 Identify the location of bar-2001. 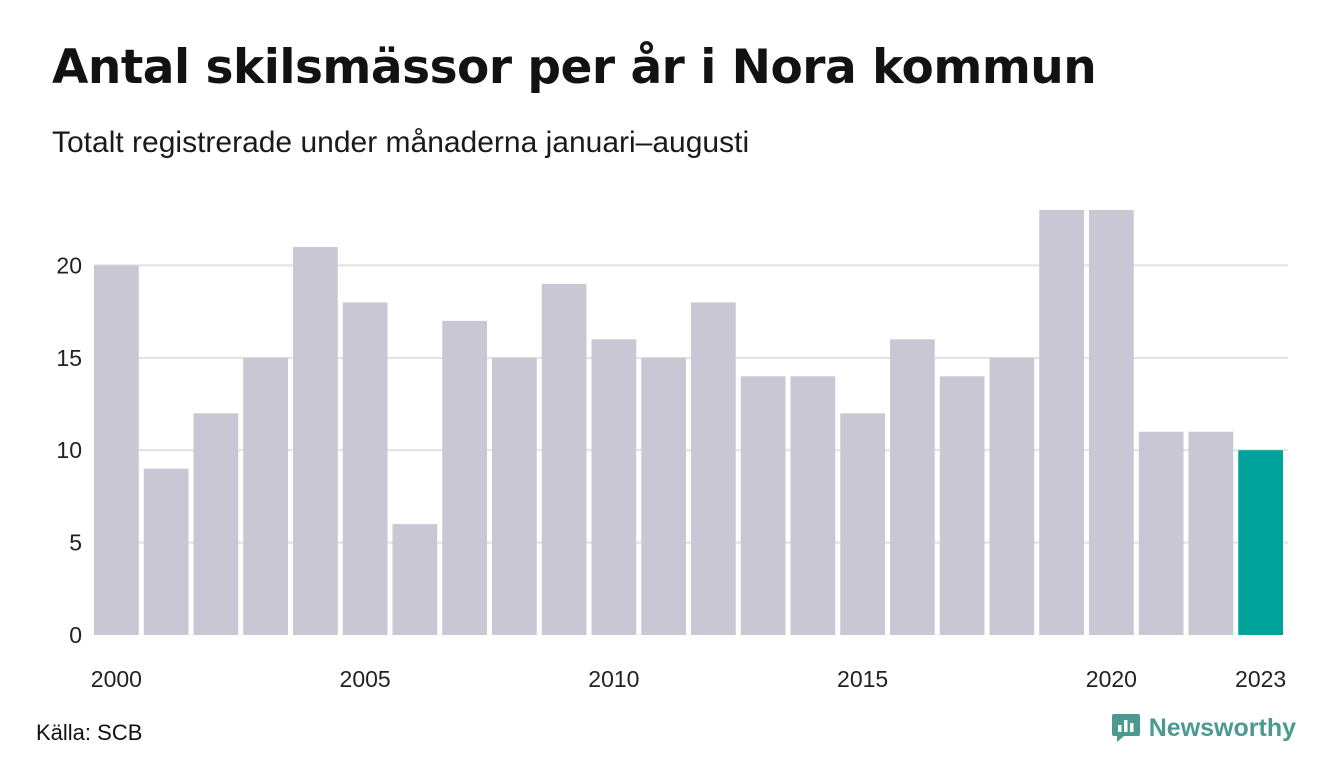
(166, 551).